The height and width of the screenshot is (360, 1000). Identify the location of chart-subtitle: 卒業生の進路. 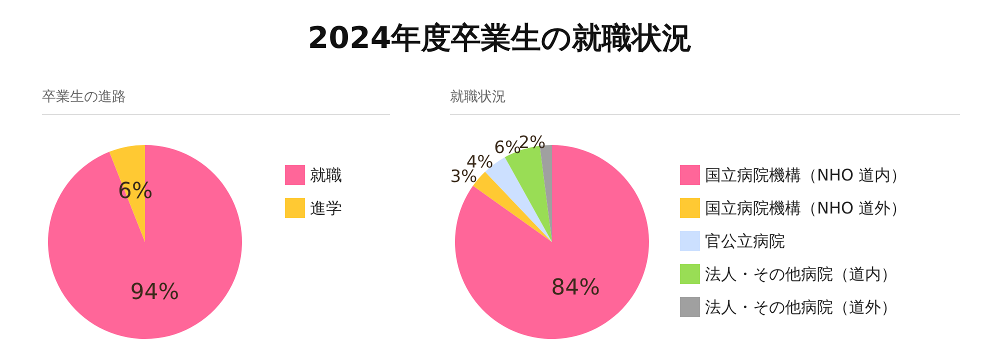
(216, 101).